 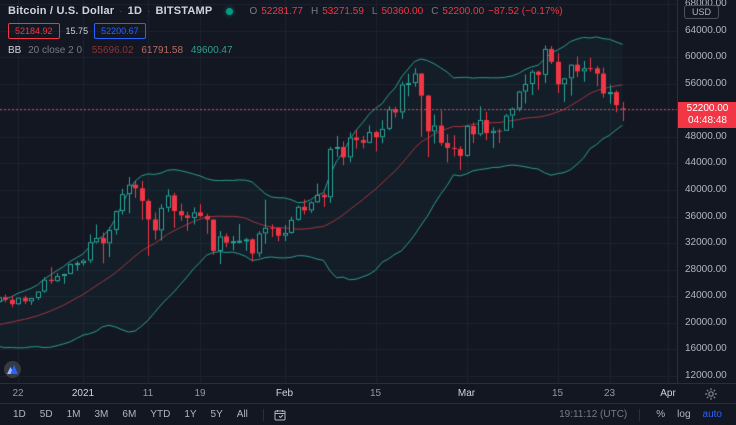 What do you see at coordinates (661, 414) in the screenshot?
I see `percent-scale-button: %` at bounding box center [661, 414].